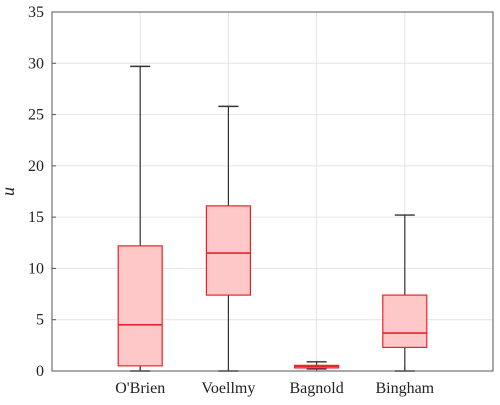 The width and height of the screenshot is (500, 405). I want to click on x-tick-label: Bingham, so click(404, 388).